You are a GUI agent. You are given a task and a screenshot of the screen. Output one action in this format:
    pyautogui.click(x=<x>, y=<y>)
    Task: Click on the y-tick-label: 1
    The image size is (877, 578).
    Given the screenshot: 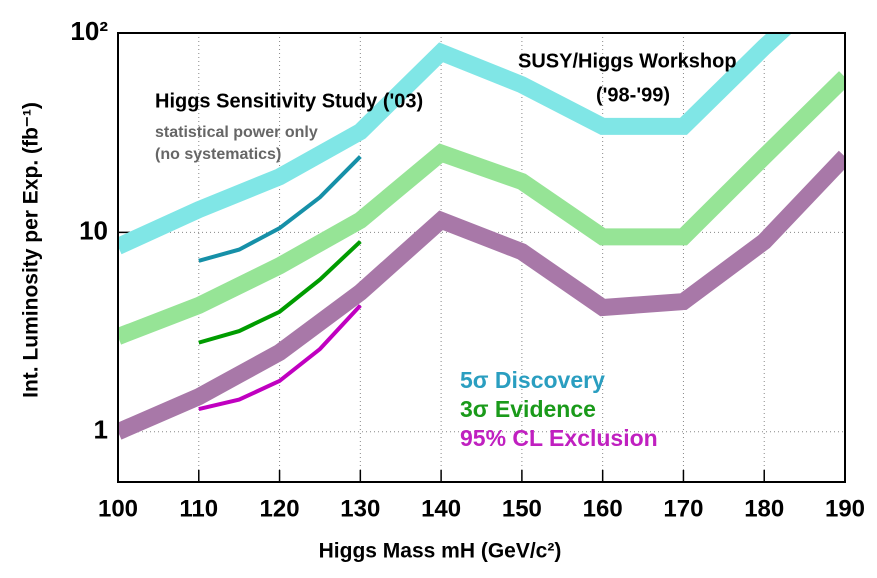 What is the action you would take?
    pyautogui.click(x=101, y=430)
    